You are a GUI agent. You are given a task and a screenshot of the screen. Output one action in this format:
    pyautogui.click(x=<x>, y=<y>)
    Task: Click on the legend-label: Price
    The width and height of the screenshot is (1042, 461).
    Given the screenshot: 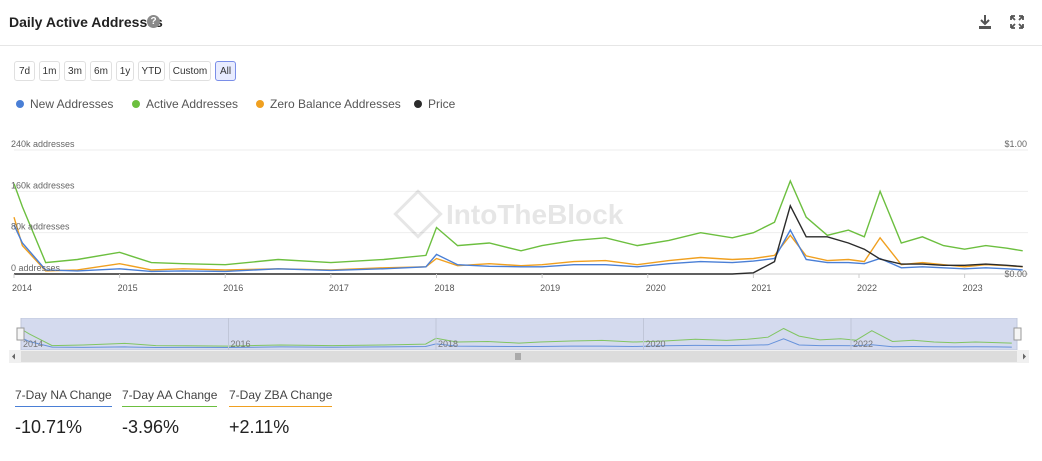 What is the action you would take?
    pyautogui.click(x=442, y=104)
    